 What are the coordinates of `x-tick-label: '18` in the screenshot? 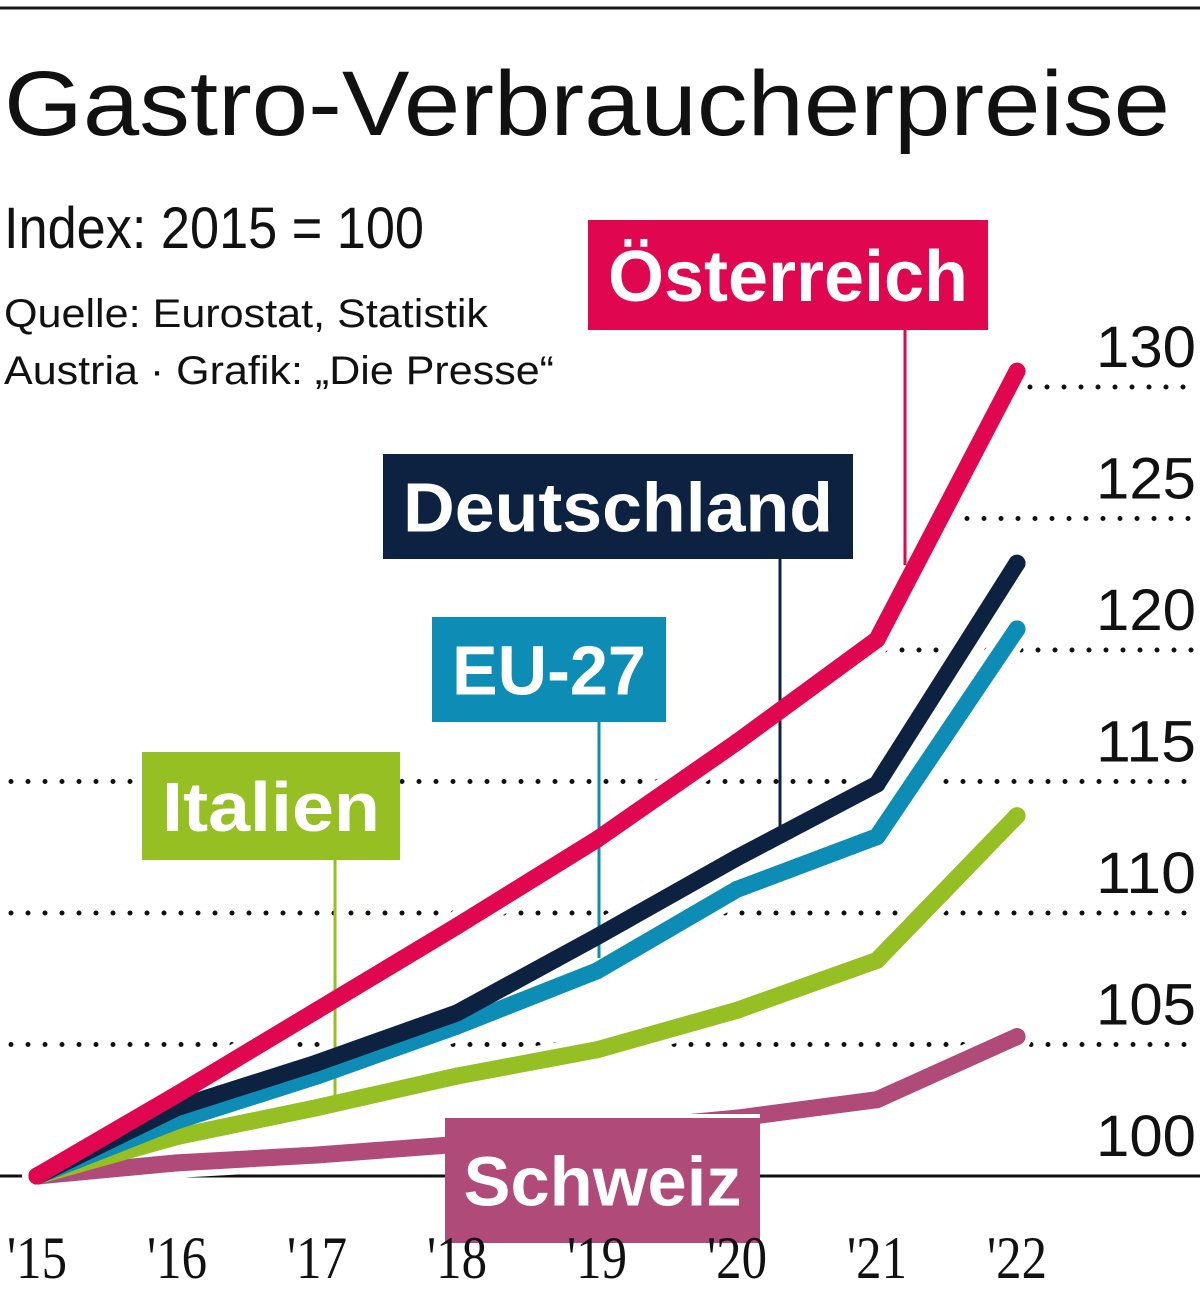 It's located at (457, 1258).